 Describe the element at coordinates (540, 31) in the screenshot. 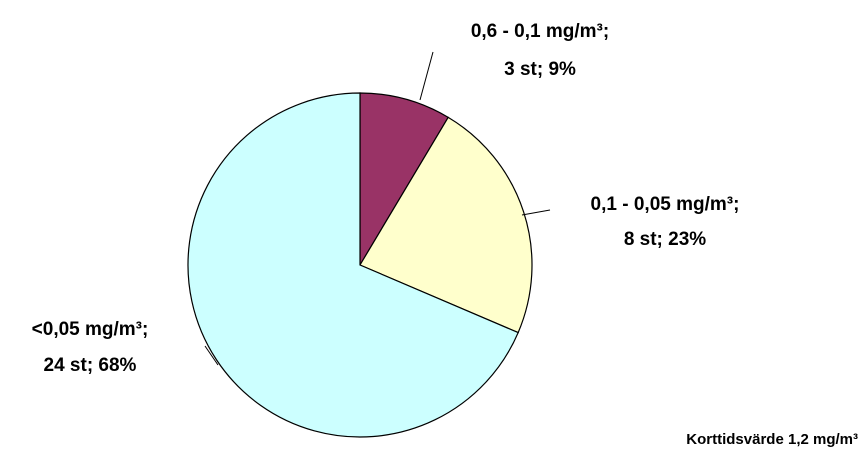

I see `slice-label: 0,6 - 0,1 mg/m³;` at that location.